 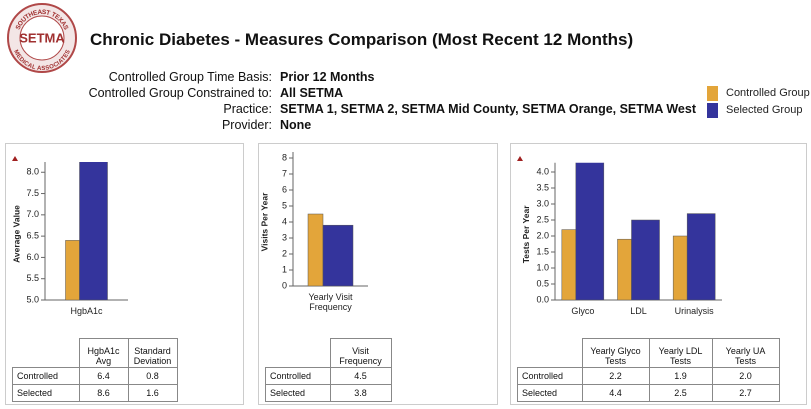 I want to click on info-label: Provider:, so click(x=246, y=125).